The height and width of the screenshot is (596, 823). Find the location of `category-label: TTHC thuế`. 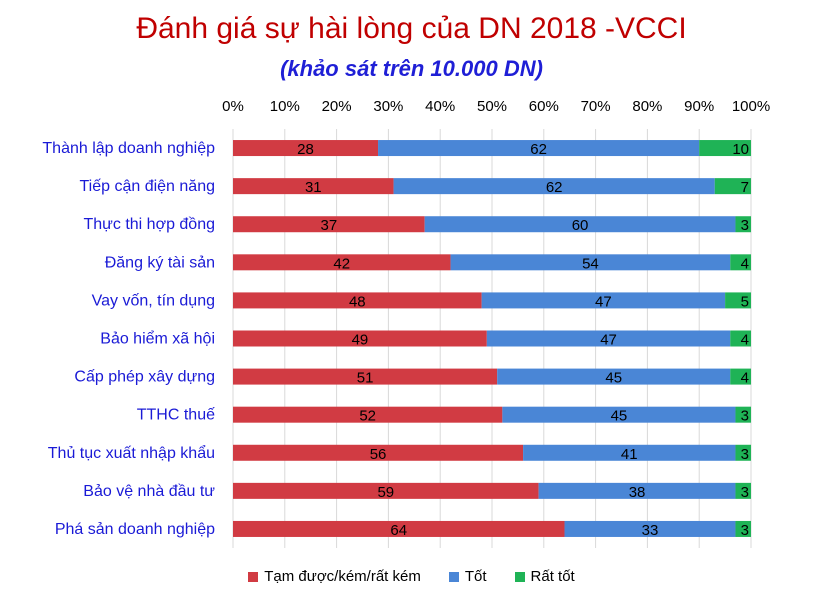

category-label: TTHC thuế is located at coordinates (176, 415).